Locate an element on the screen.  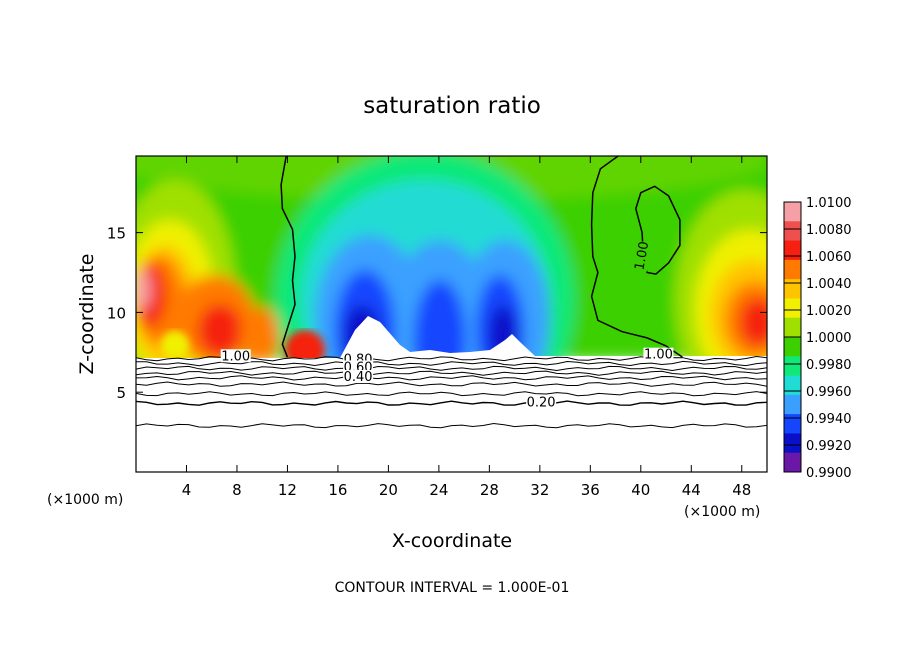
colorbar-label: 1.0060 is located at coordinates (829, 257).